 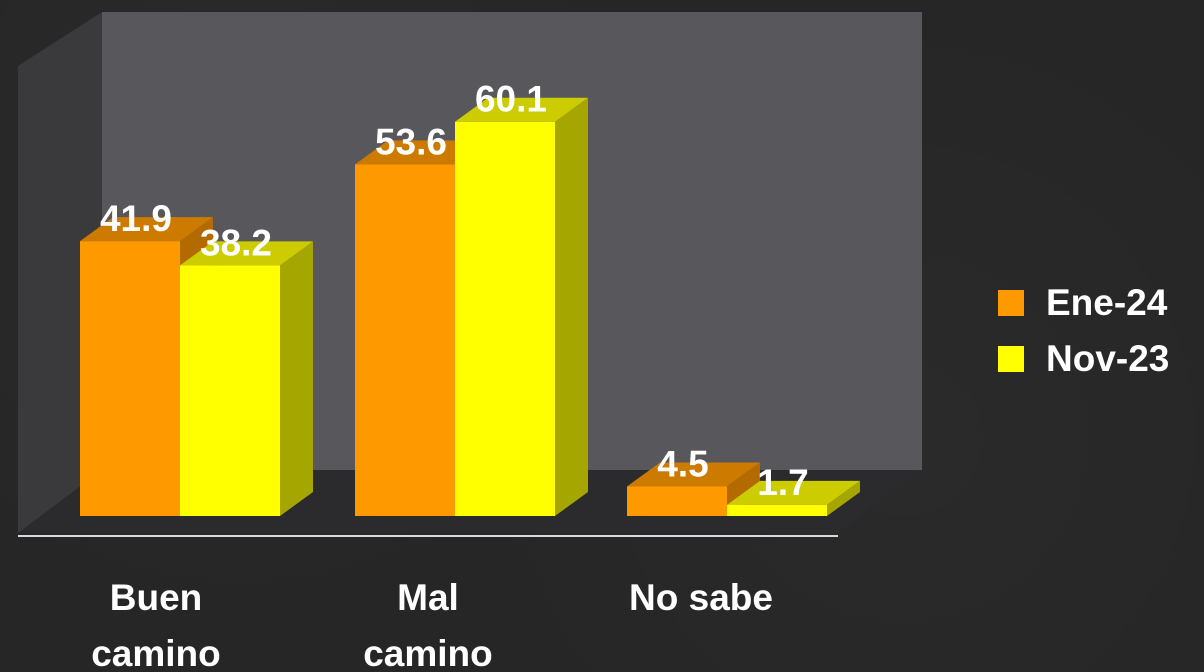 What do you see at coordinates (411, 141) in the screenshot?
I see `value-label-ene-24-mal-camino: 53.6` at bounding box center [411, 141].